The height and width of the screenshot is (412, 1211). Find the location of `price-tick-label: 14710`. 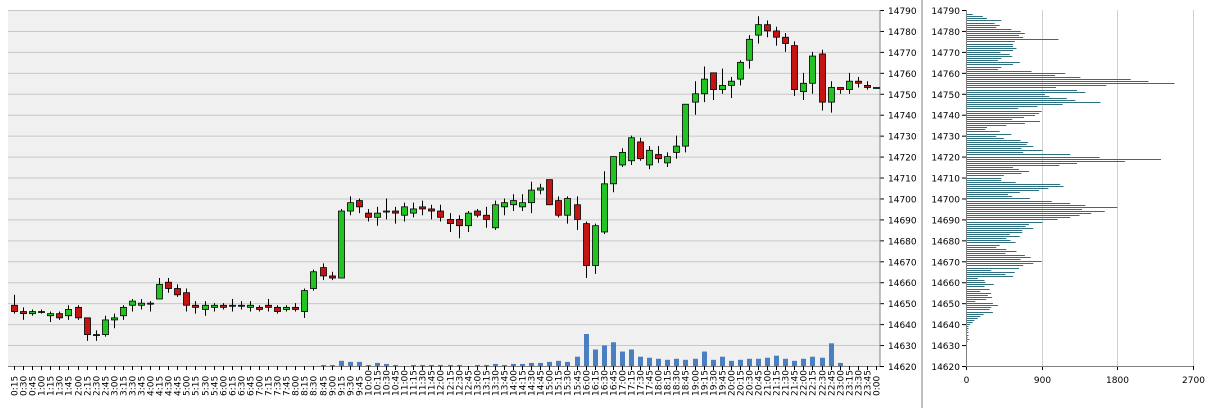

price-tick-label: 14710 is located at coordinates (902, 180).